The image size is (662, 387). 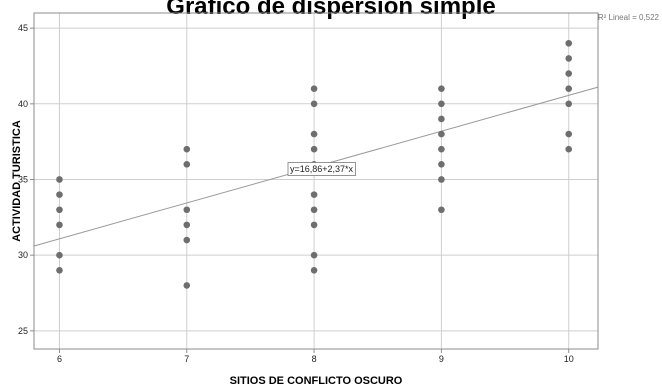 I want to click on x-tick-label: 6, so click(x=59, y=359).